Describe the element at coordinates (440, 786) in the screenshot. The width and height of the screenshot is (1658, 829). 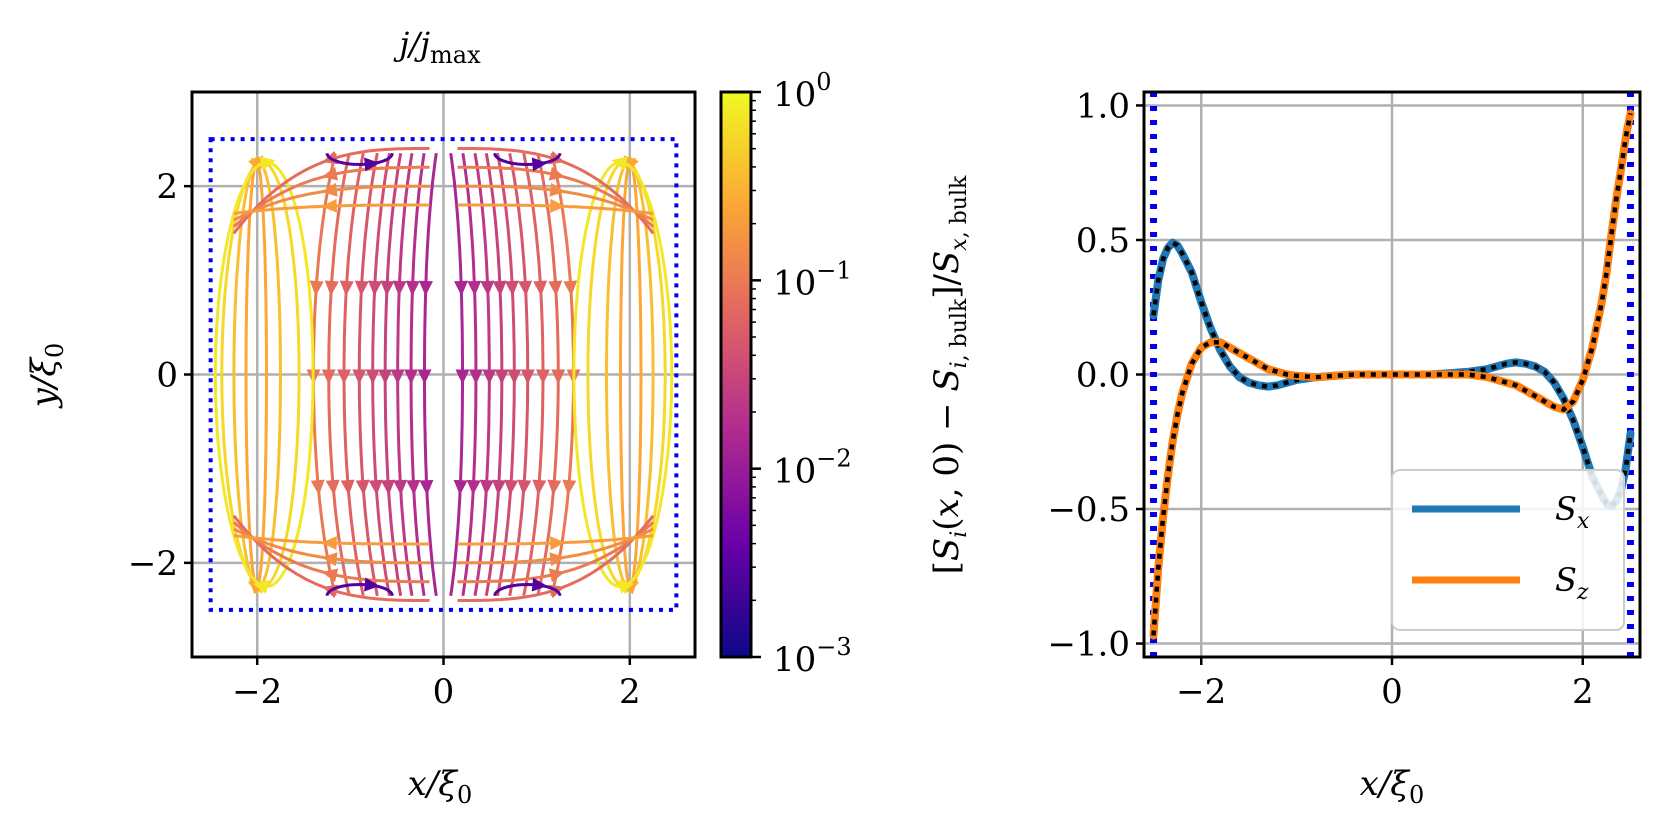
I see `left-xlabel: x/ξ0` at that location.